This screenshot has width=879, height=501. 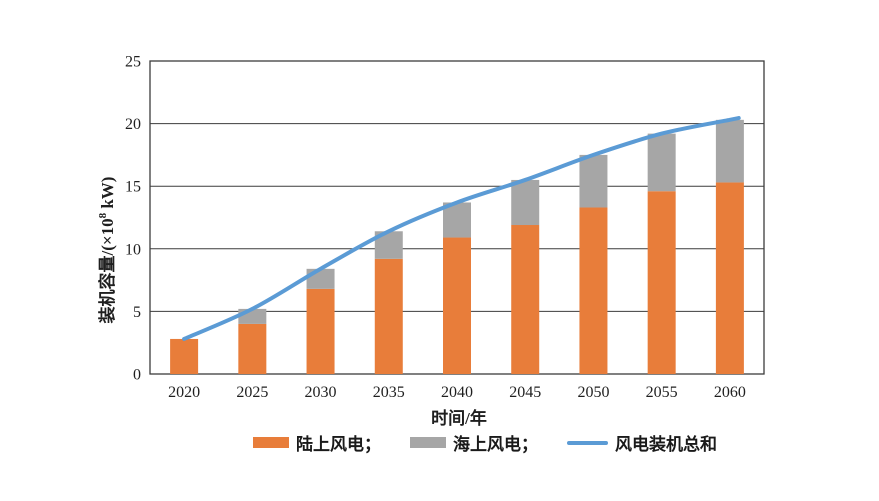 I want to click on x-tick-label-2020: 2020, so click(x=184, y=392).